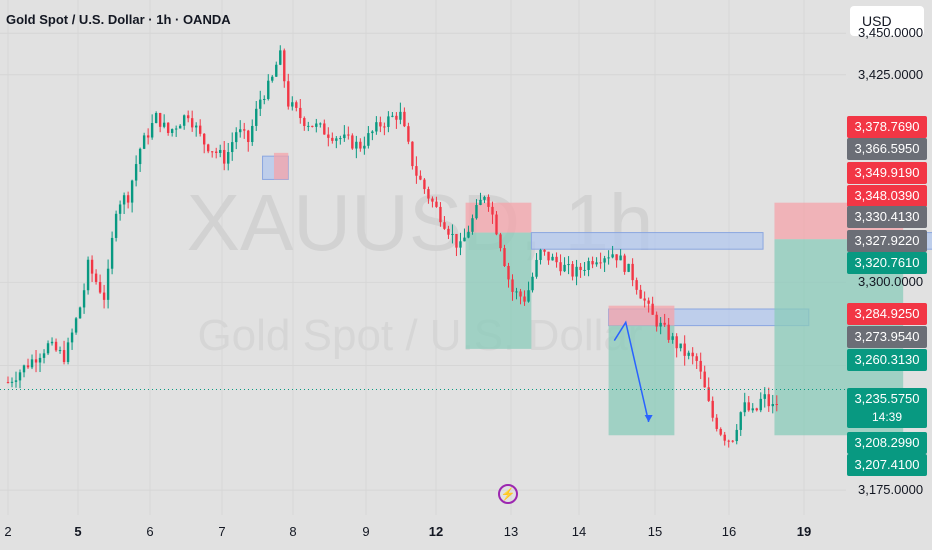 This screenshot has width=932, height=550. What do you see at coordinates (498, 290) in the screenshot?
I see `zone-green` at bounding box center [498, 290].